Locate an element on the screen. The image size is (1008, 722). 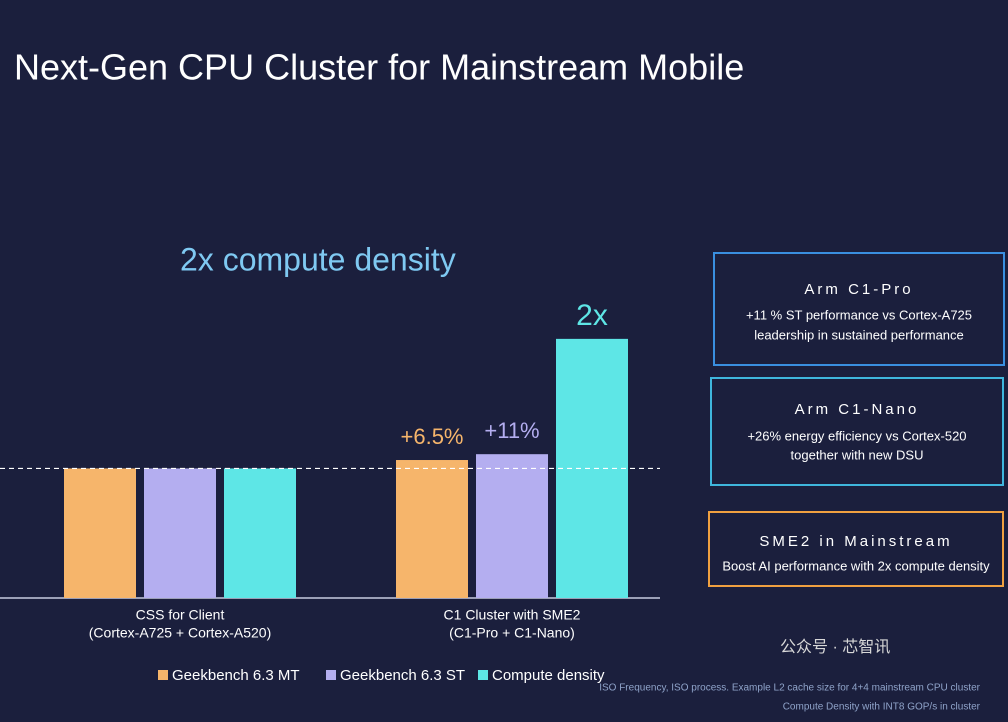
legend-label: Compute density is located at coordinates (548, 675).